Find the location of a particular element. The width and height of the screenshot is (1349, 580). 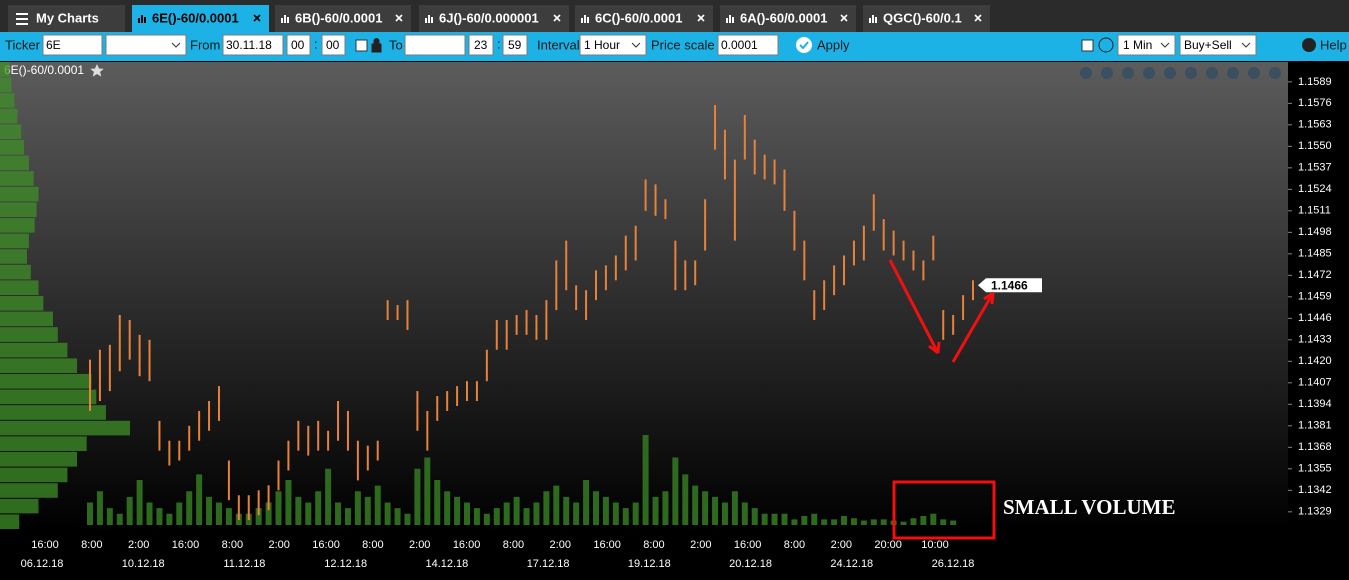

caret is located at coordinates (1165, 45).